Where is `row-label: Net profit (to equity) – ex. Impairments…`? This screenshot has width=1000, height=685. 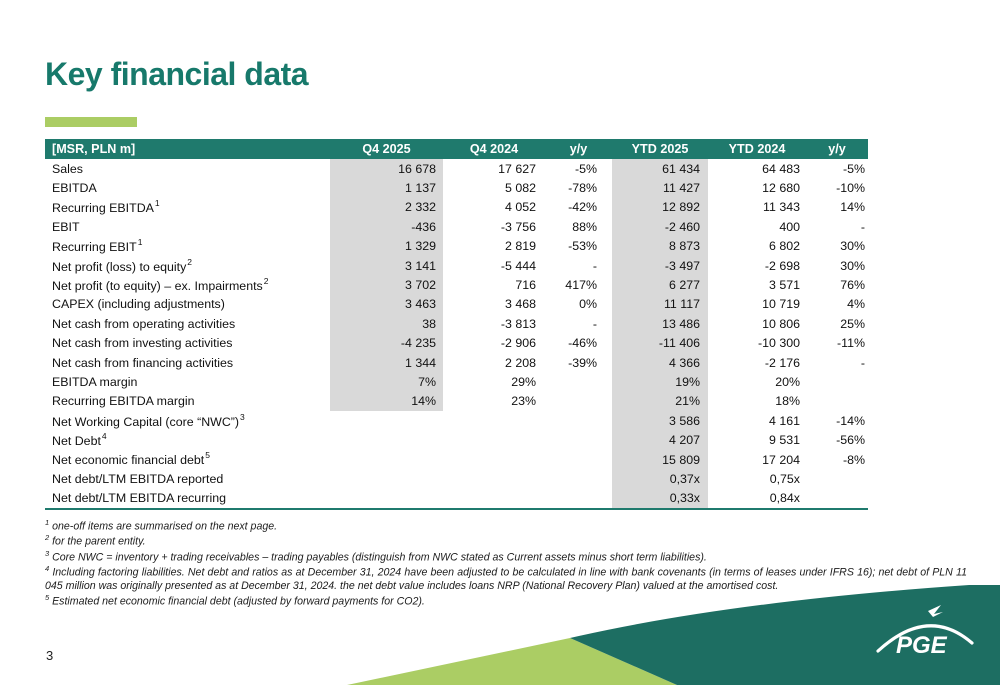 row-label: Net profit (to equity) – ex. Impairments… is located at coordinates (160, 284).